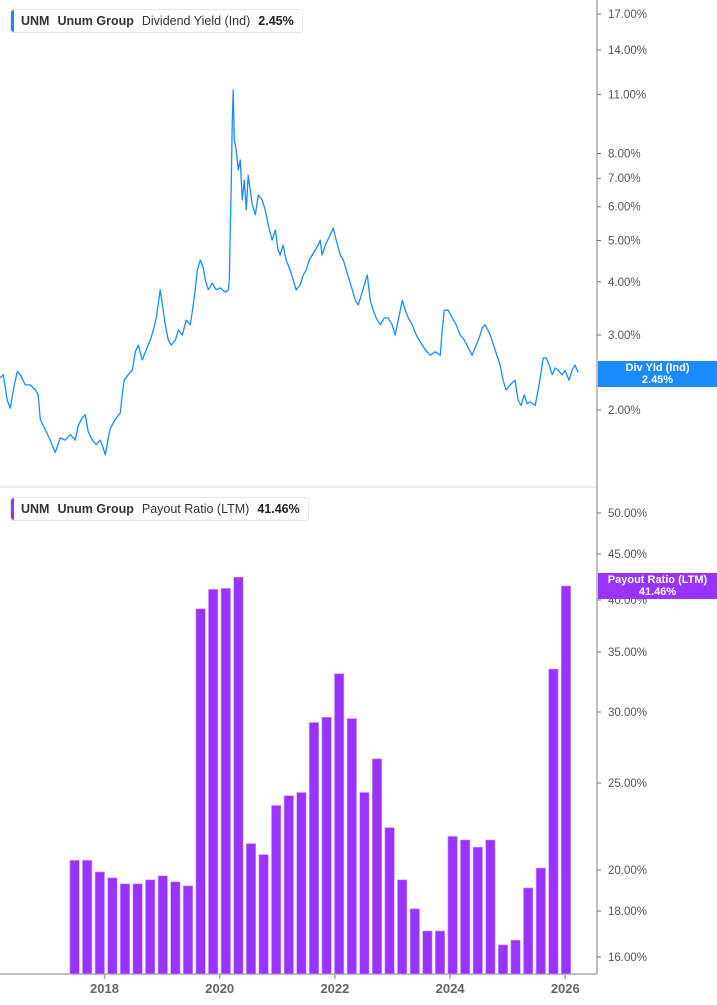 This screenshot has width=717, height=1005. Describe the element at coordinates (276, 21) in the screenshot. I see `legend-value: 2.45%` at that location.